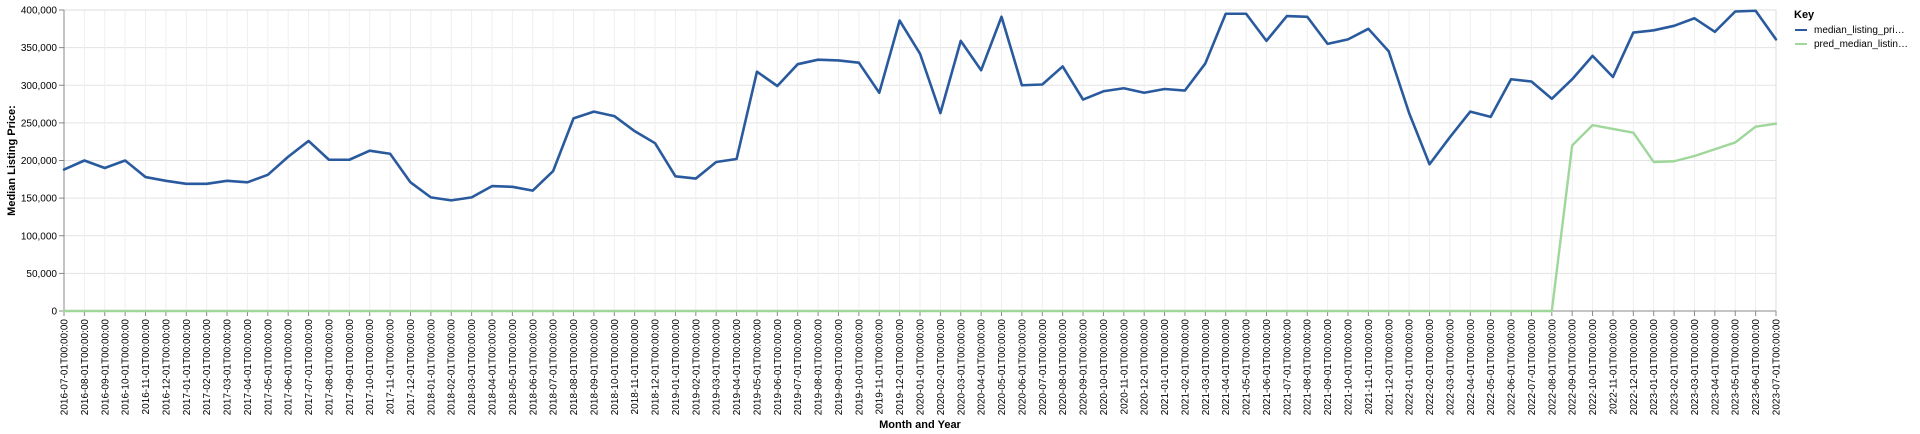 The width and height of the screenshot is (1920, 434). Describe the element at coordinates (350, 367) in the screenshot. I see `x-tick-label: 2017-09-01T00:00:00` at that location.